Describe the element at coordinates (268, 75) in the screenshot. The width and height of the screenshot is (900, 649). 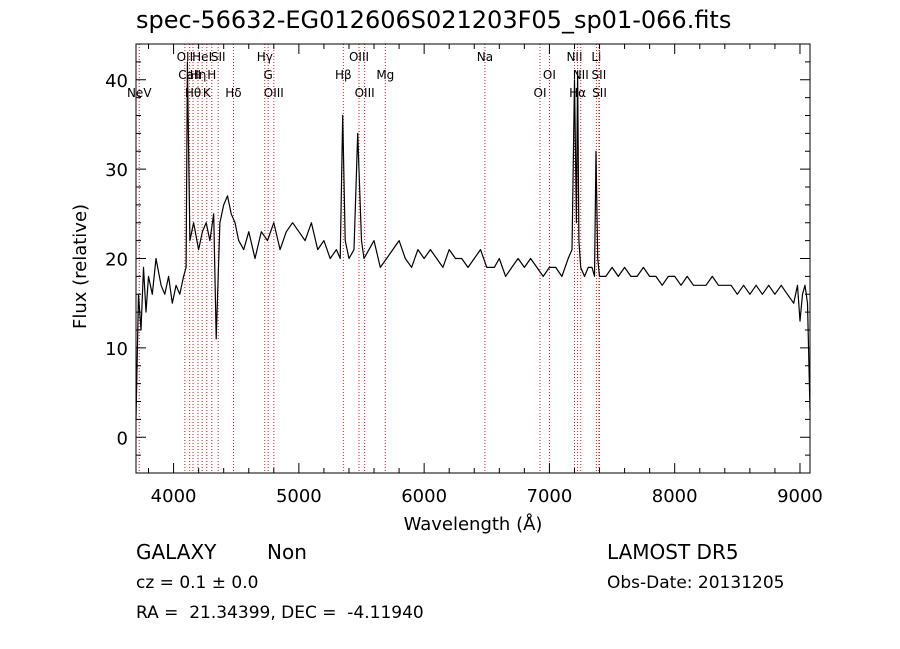
I see `line-label-11: G` at that location.